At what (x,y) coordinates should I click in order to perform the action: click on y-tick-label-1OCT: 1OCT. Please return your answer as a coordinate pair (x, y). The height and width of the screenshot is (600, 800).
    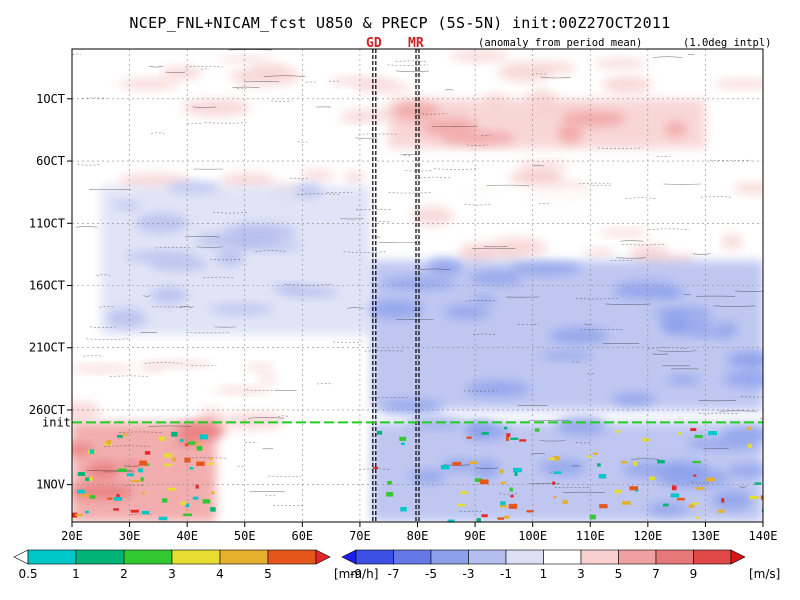
    Looking at the image, I should click on (50, 99).